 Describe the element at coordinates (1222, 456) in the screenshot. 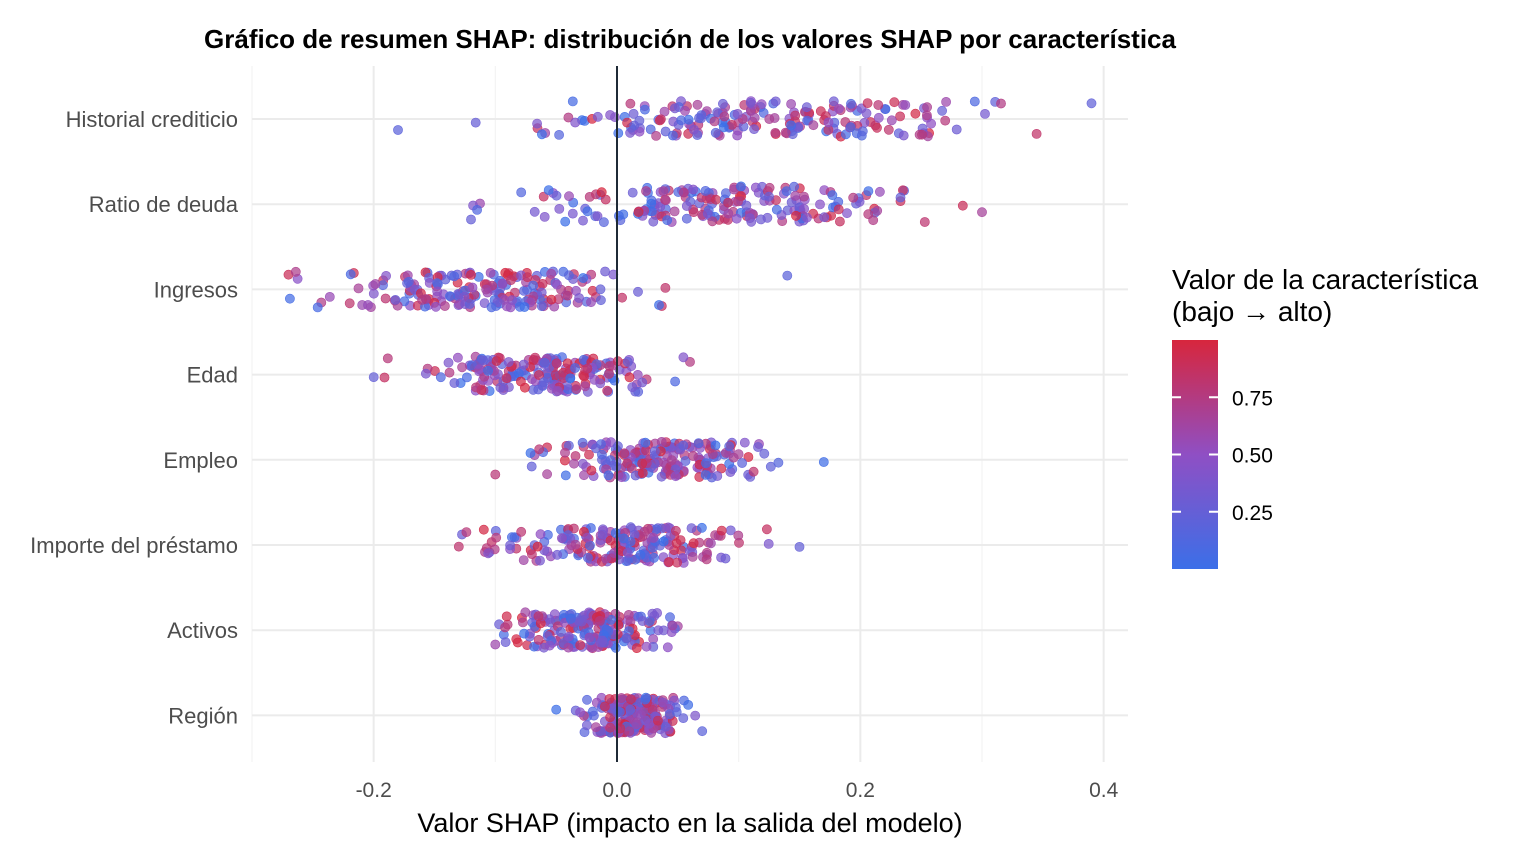

I see `legend-ticks: 0.25 0.50 0.75` at that location.